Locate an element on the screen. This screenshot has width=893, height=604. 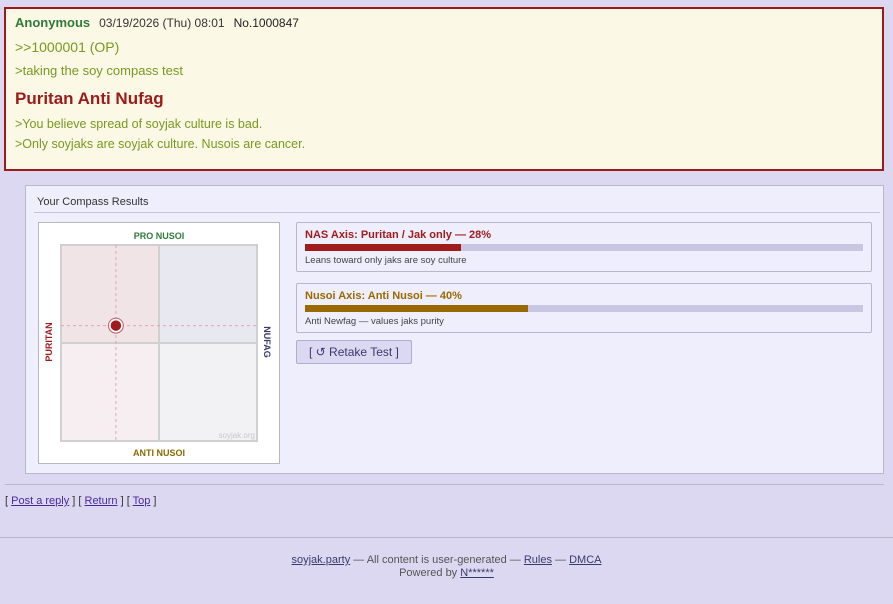
reply-link: >>1000001 (OP) is located at coordinates (67, 47).